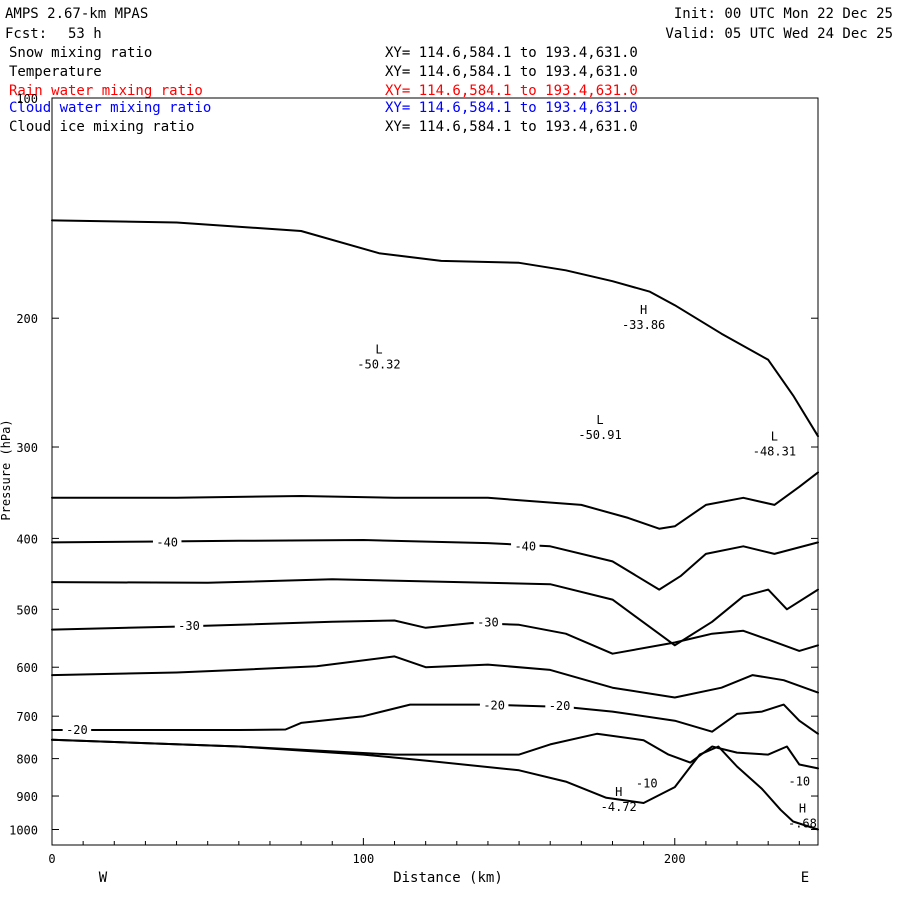 The width and height of the screenshot is (900, 900). I want to click on extremum-value: -50.32, so click(378, 364).